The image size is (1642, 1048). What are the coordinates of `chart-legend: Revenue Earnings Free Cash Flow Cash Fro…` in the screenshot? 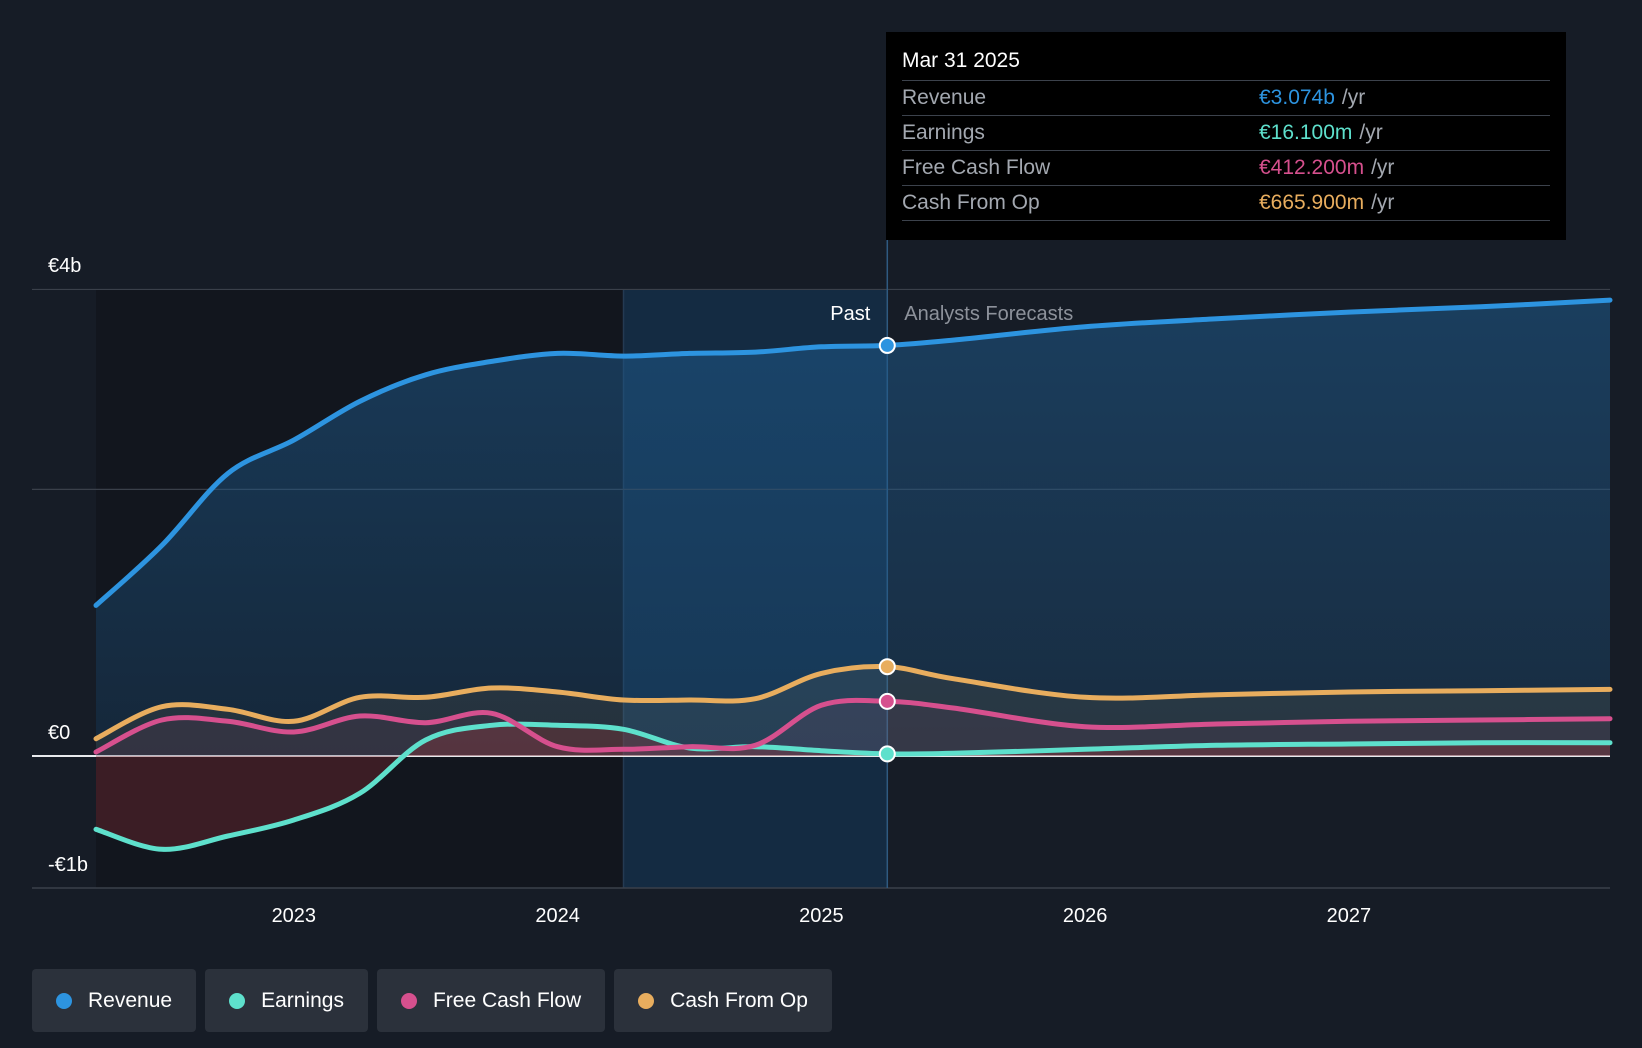 It's located at (432, 1000).